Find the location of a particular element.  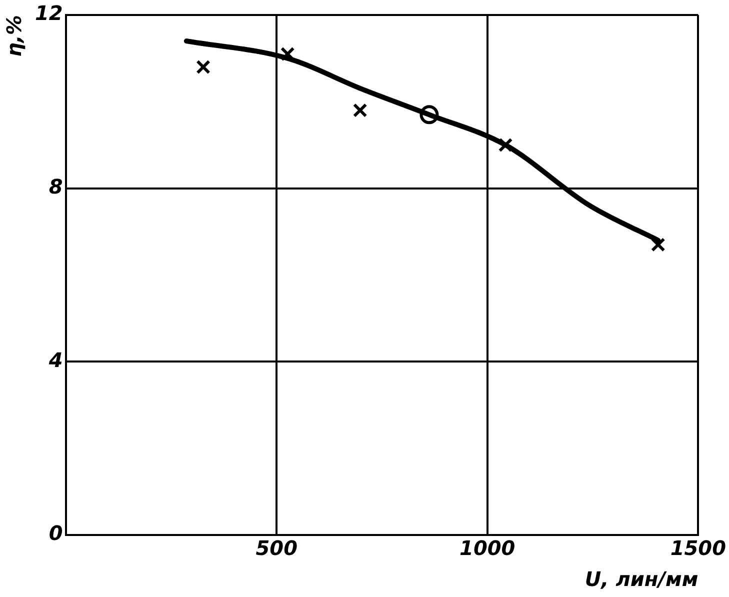

x-tick-label: 1000 is located at coordinates (488, 548).